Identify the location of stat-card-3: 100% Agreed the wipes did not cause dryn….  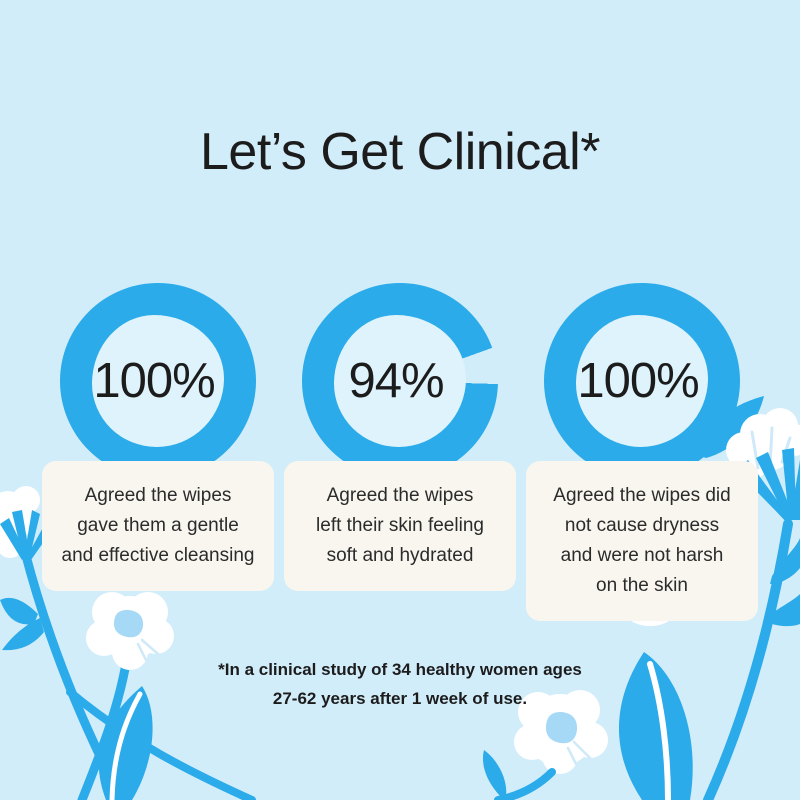
(642, 452).